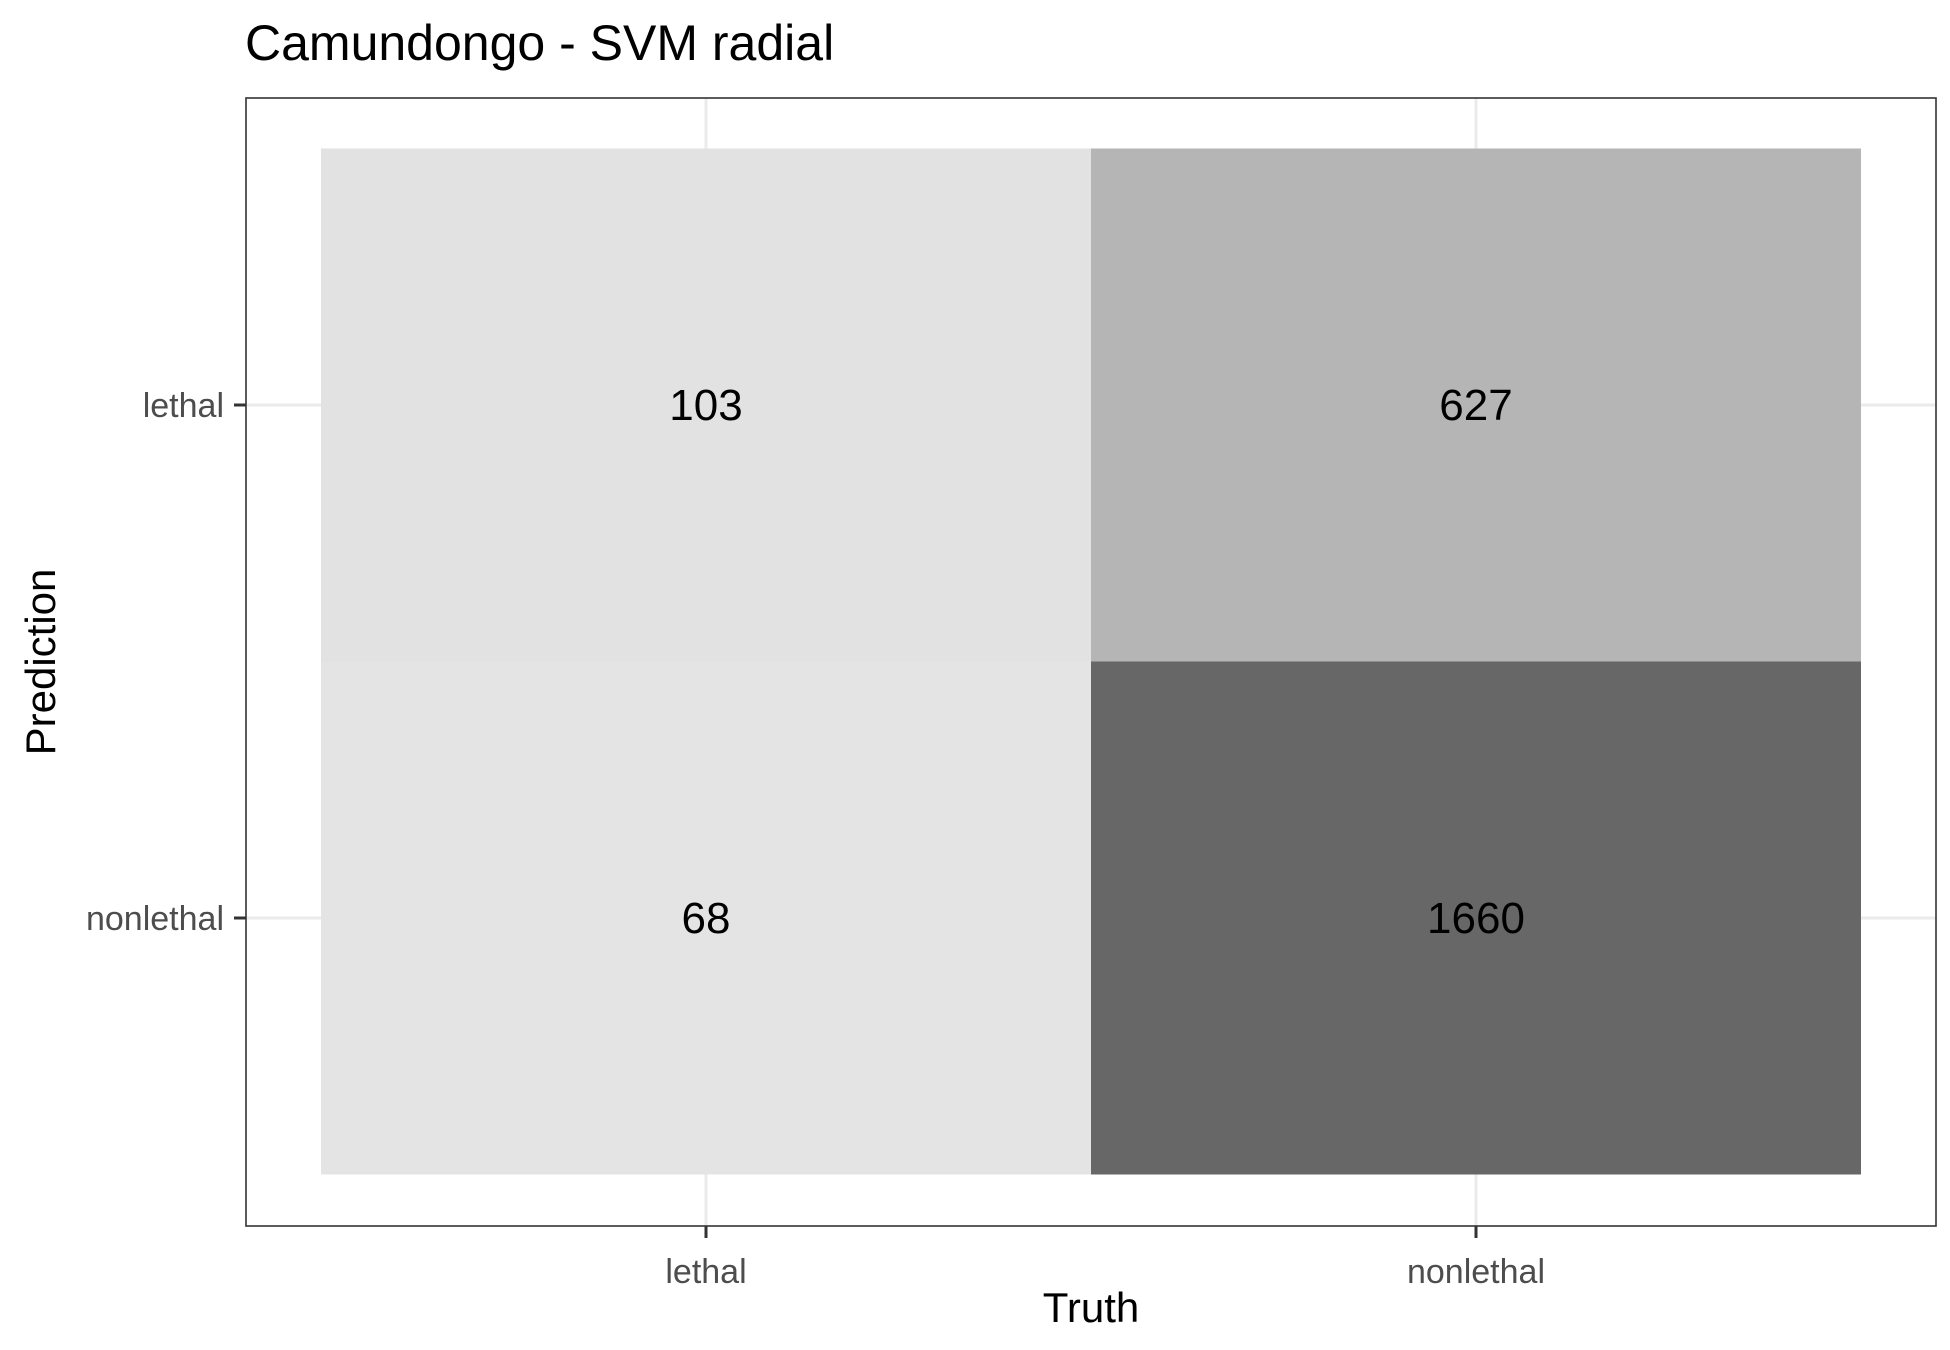  I want to click on cell-value-nonlethal-nonlethal: 1660, so click(1476, 918).